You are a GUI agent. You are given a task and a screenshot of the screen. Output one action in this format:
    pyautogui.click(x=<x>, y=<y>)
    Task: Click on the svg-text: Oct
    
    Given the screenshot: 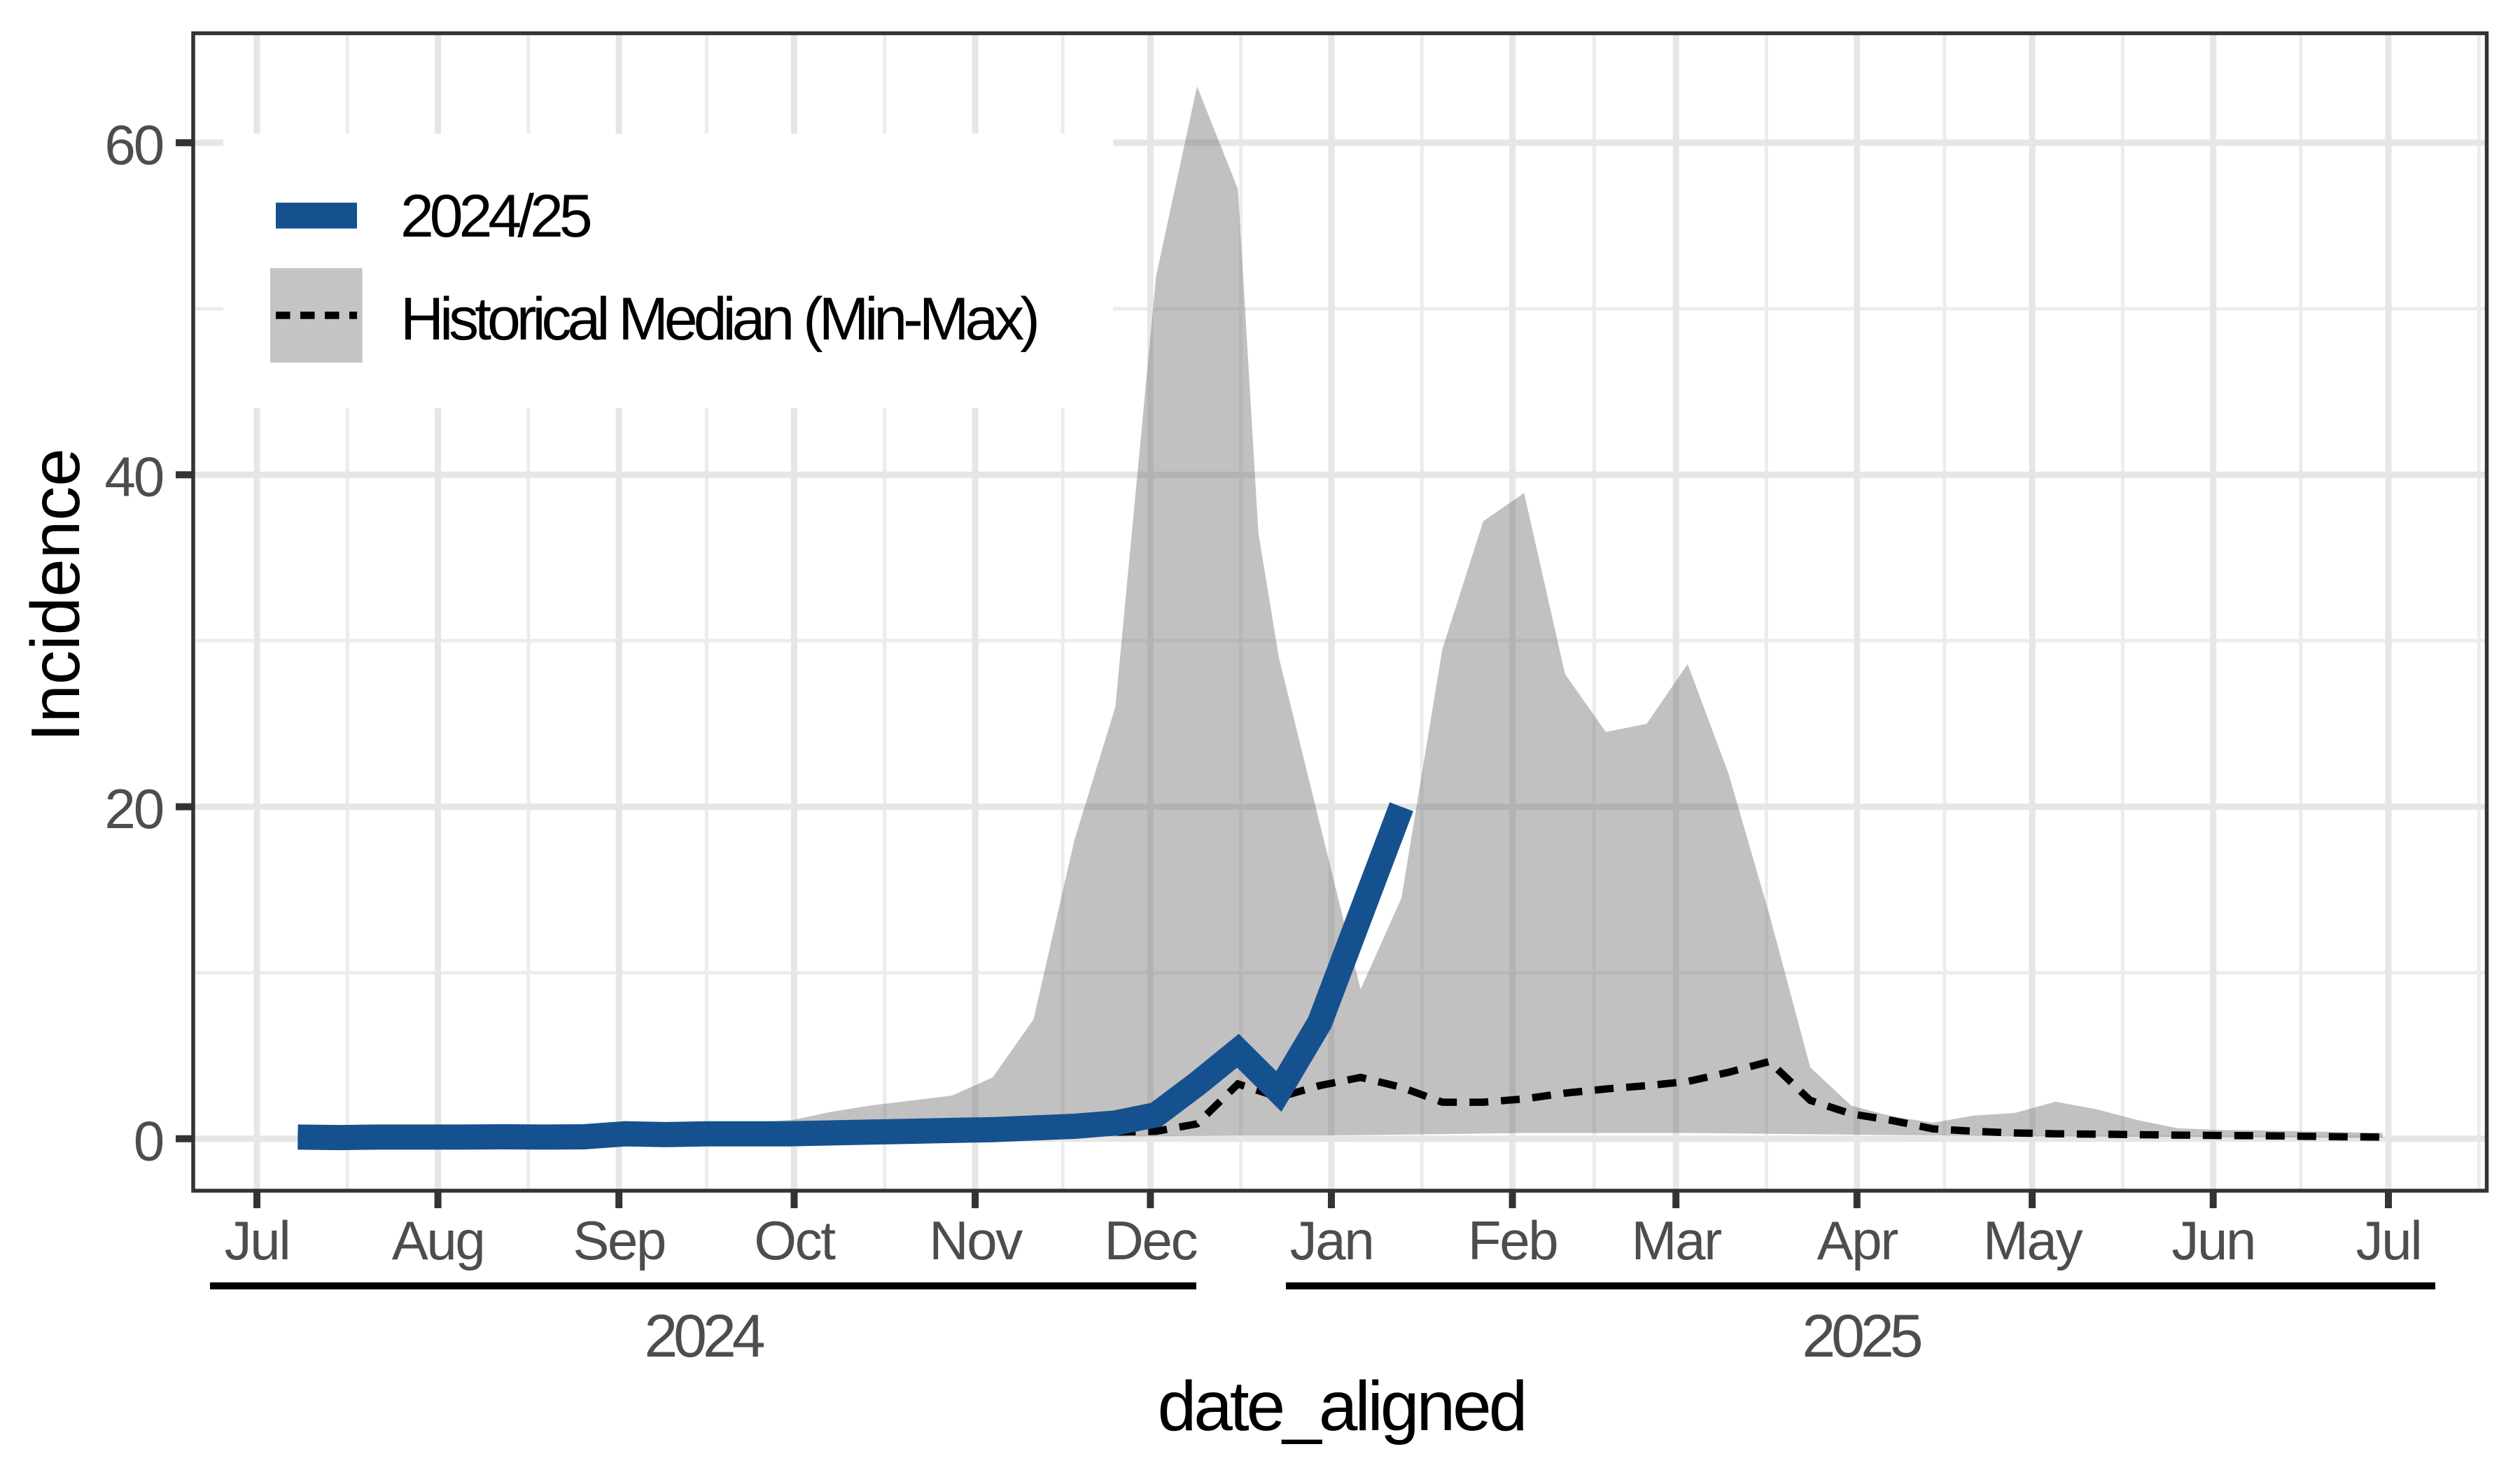 What is the action you would take?
    pyautogui.click(x=795, y=1240)
    